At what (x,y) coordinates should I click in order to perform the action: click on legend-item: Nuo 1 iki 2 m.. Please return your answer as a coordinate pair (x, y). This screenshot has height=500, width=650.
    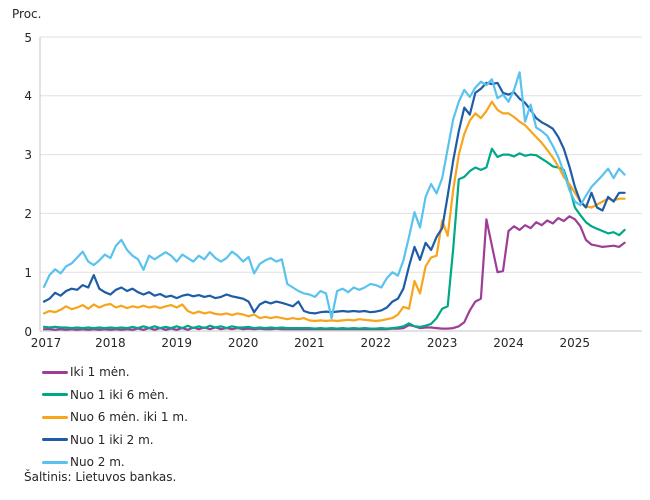
    Looking at the image, I should click on (115, 440).